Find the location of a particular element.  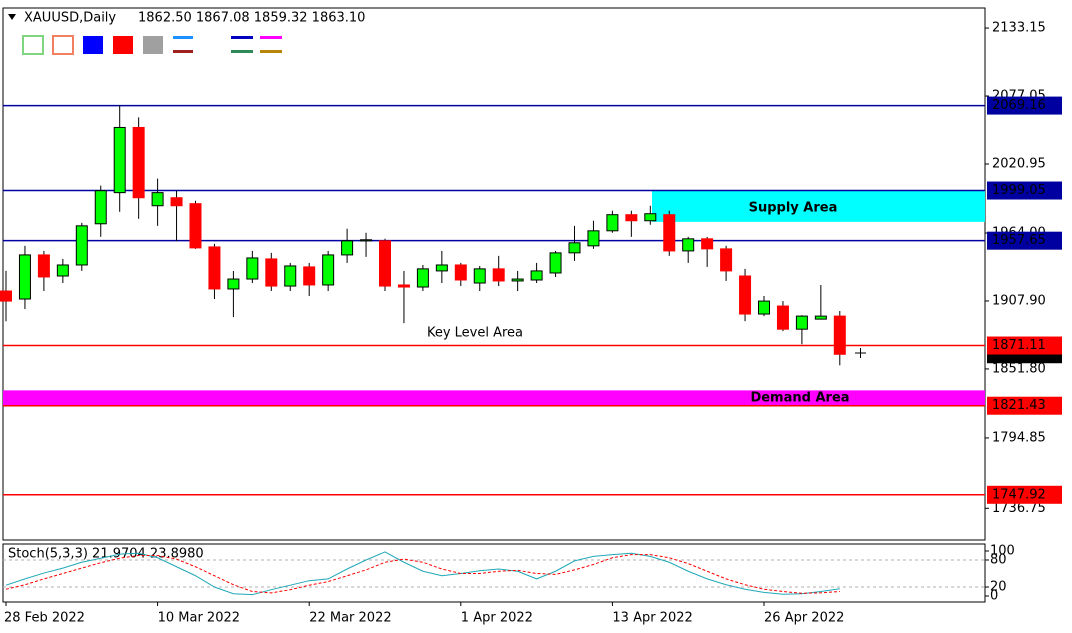

y-tick-label: 0 is located at coordinates (994, 596).